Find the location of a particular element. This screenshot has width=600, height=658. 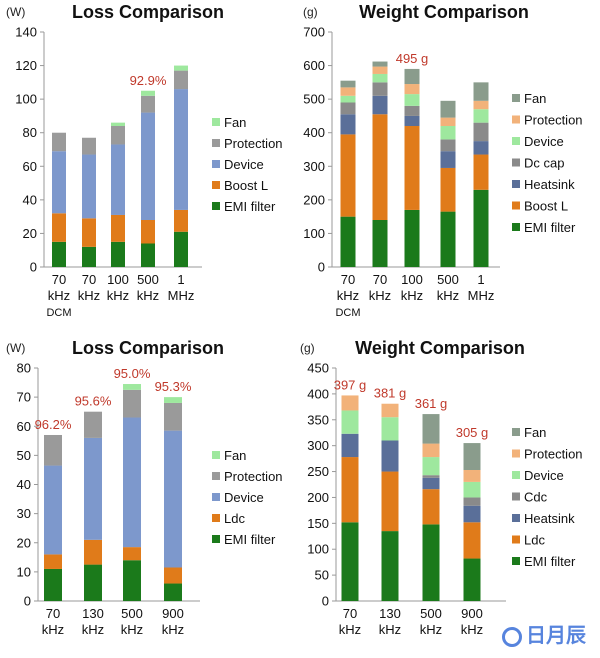

chart-title: Loss Comparison is located at coordinates (148, 348).